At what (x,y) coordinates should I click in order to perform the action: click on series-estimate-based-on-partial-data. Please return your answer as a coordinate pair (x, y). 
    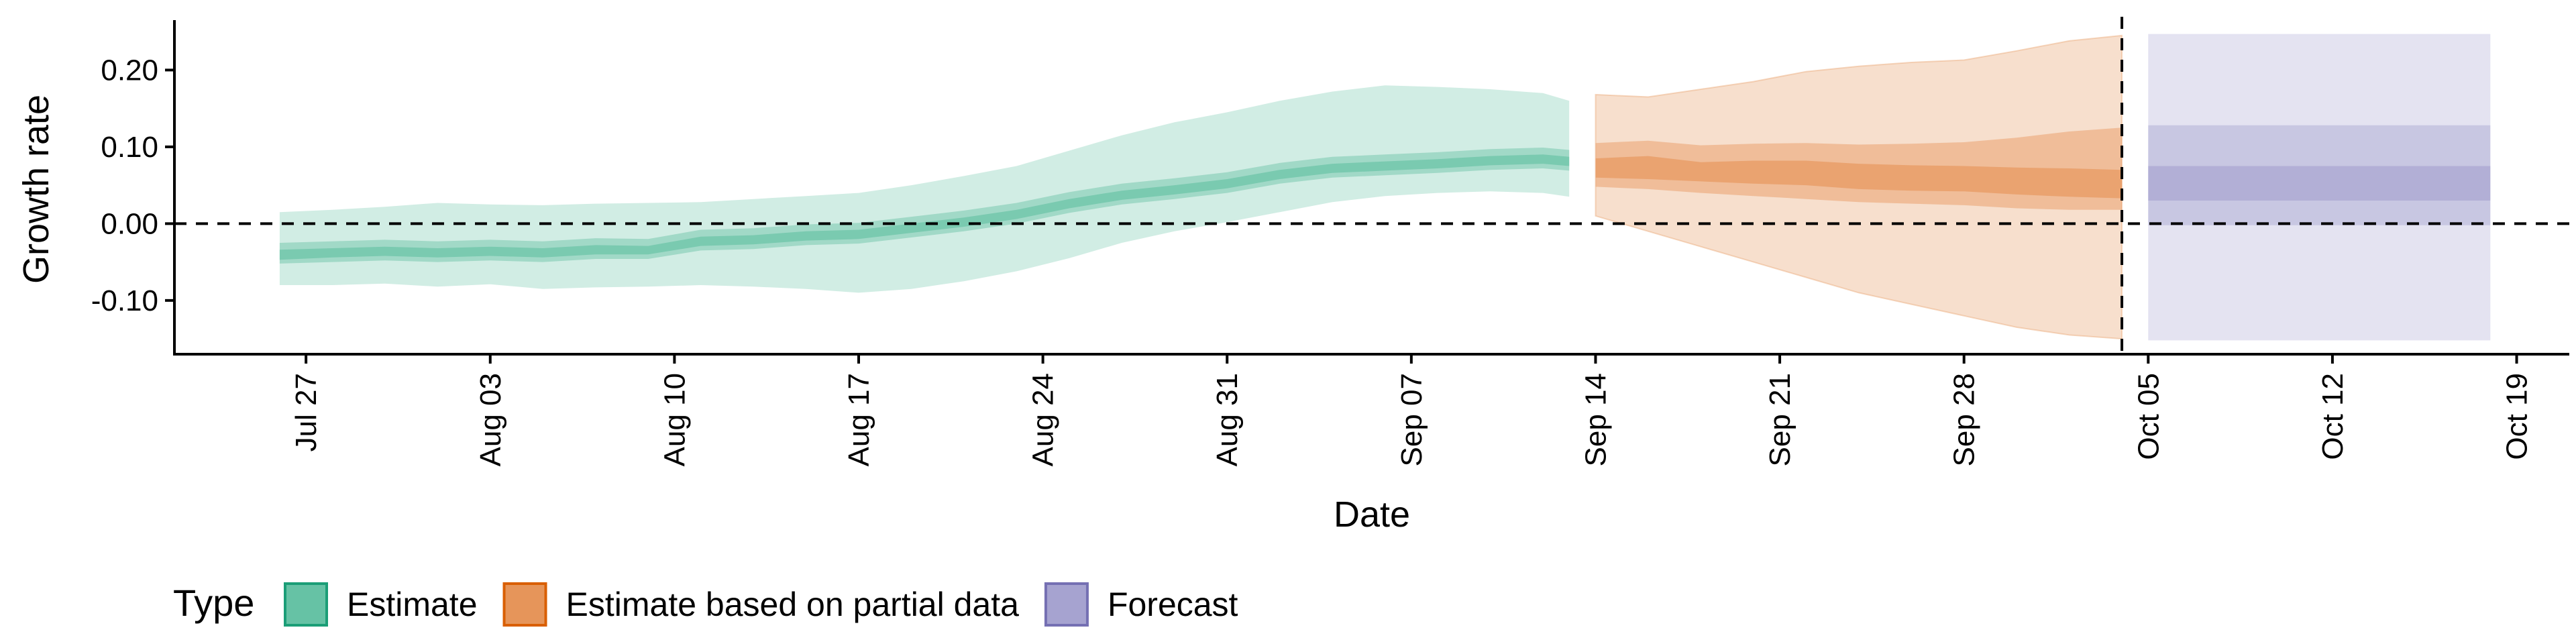
    Looking at the image, I should click on (1859, 187).